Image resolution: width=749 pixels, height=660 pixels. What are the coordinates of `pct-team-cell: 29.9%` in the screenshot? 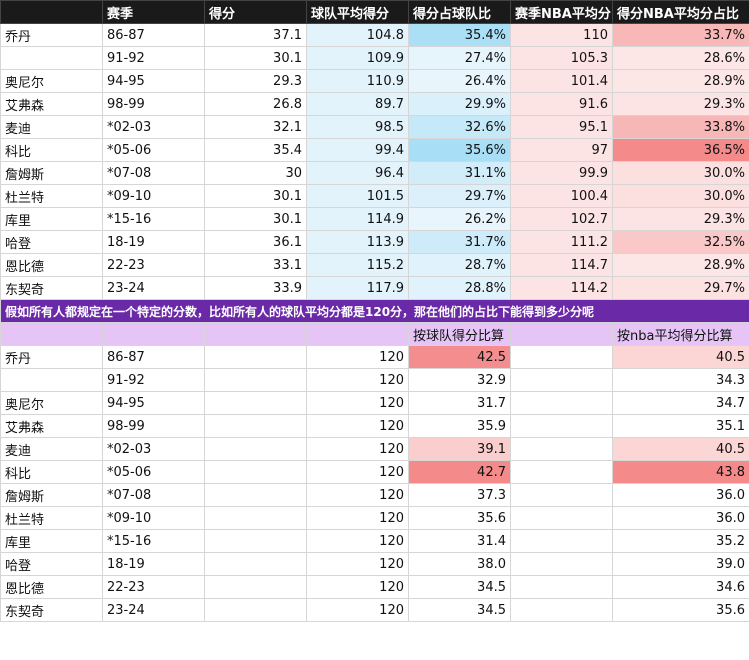 It's located at (459, 104).